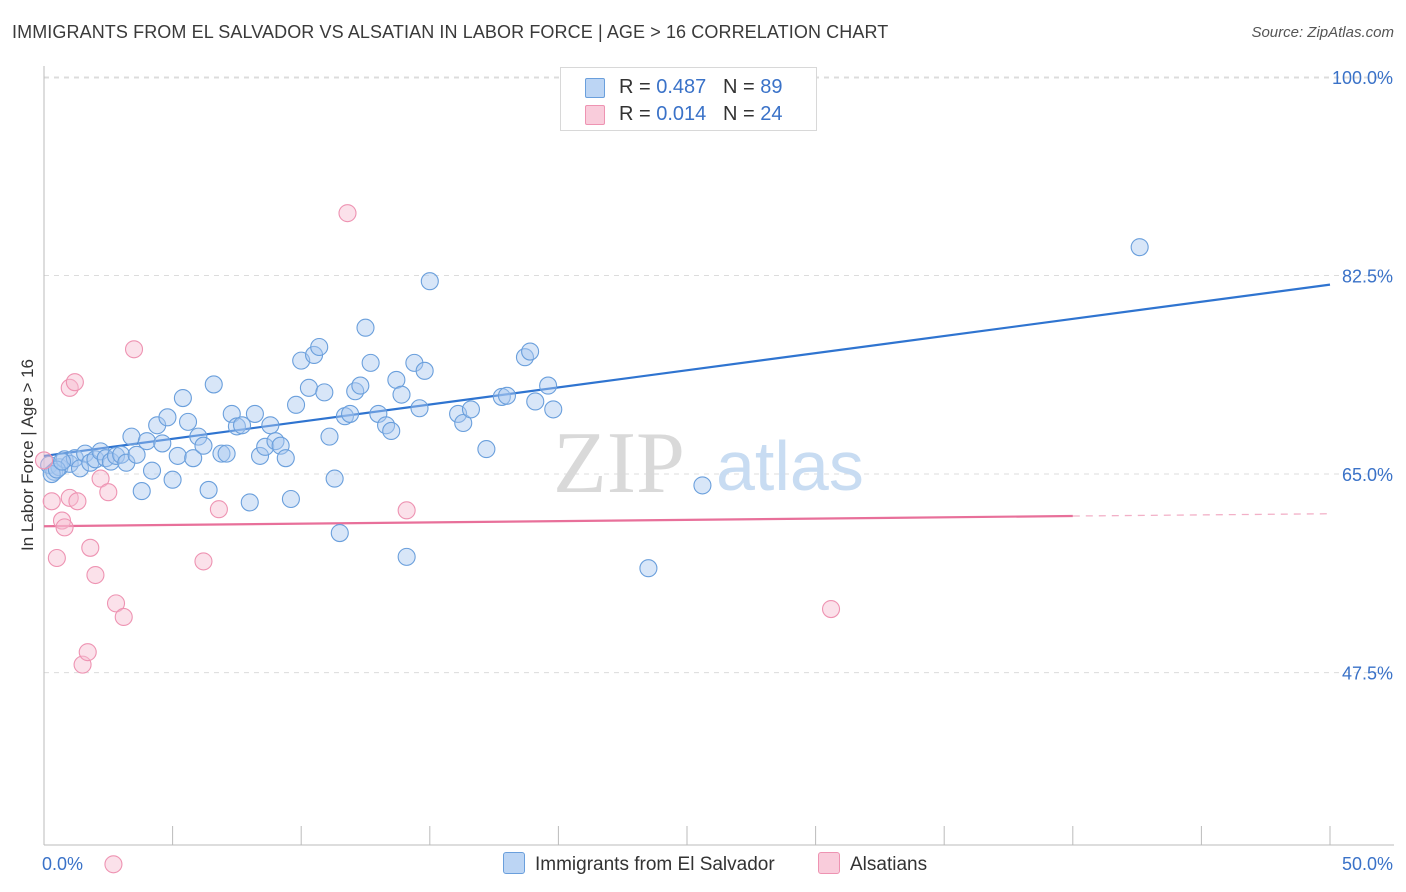 This screenshot has height=892, width=1406. What do you see at coordinates (1367, 674) in the screenshot?
I see `y-tick-label-3: 47.5%` at bounding box center [1367, 674].